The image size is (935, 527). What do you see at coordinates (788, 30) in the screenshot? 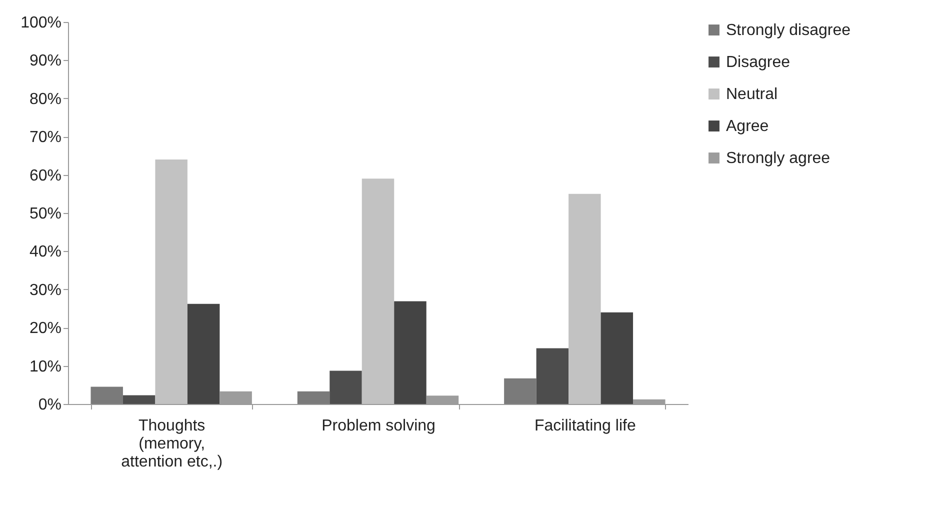
I see `legend-label: Strongly disagree` at bounding box center [788, 30].